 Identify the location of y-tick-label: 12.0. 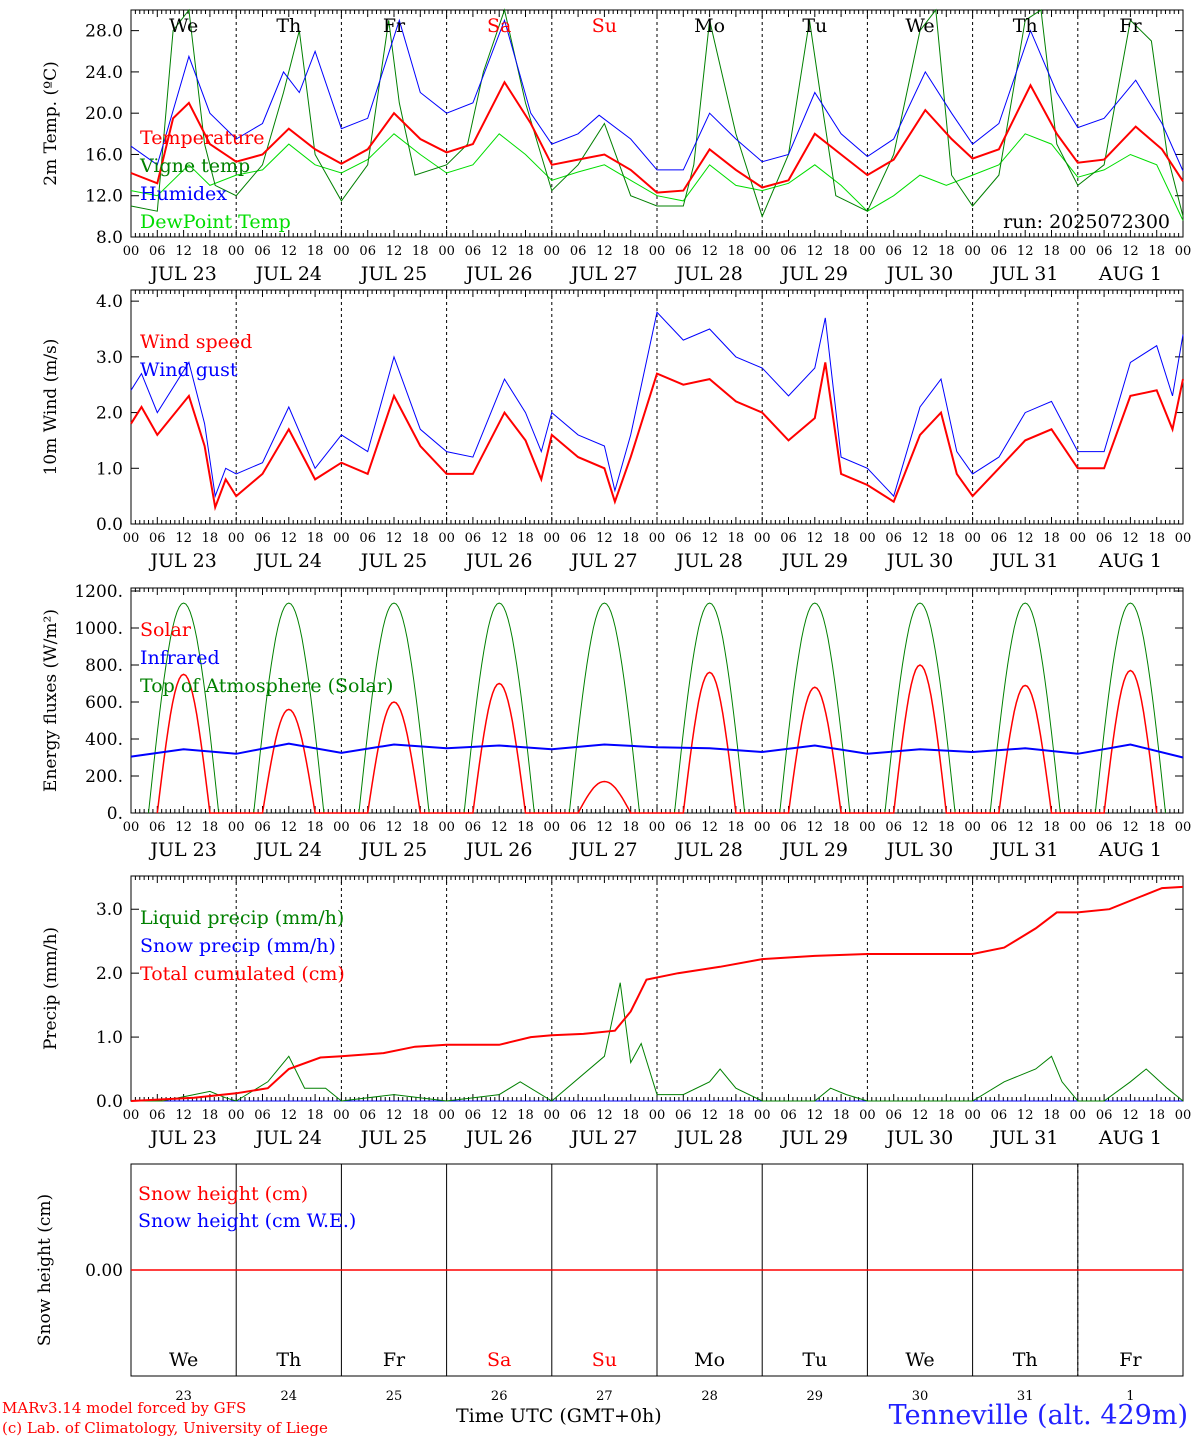
(104, 197).